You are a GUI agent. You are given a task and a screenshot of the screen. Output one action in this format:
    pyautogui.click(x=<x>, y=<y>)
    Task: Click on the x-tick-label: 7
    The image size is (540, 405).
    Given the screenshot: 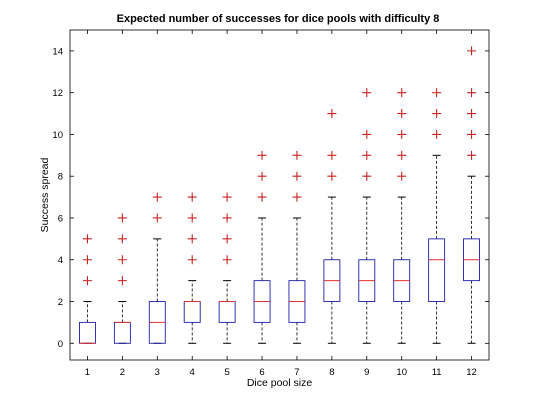 What is the action you would take?
    pyautogui.click(x=296, y=372)
    